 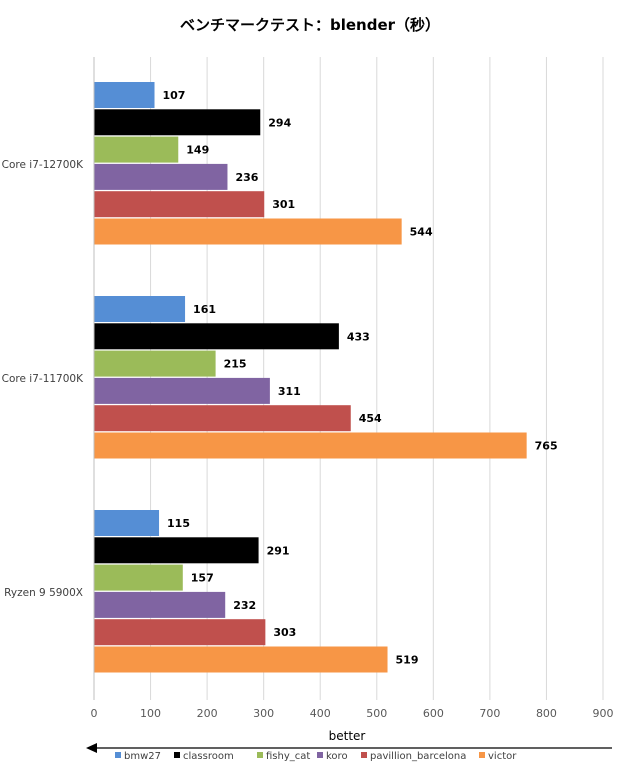 What do you see at coordinates (279, 122) in the screenshot?
I see `data-label: 294` at bounding box center [279, 122].